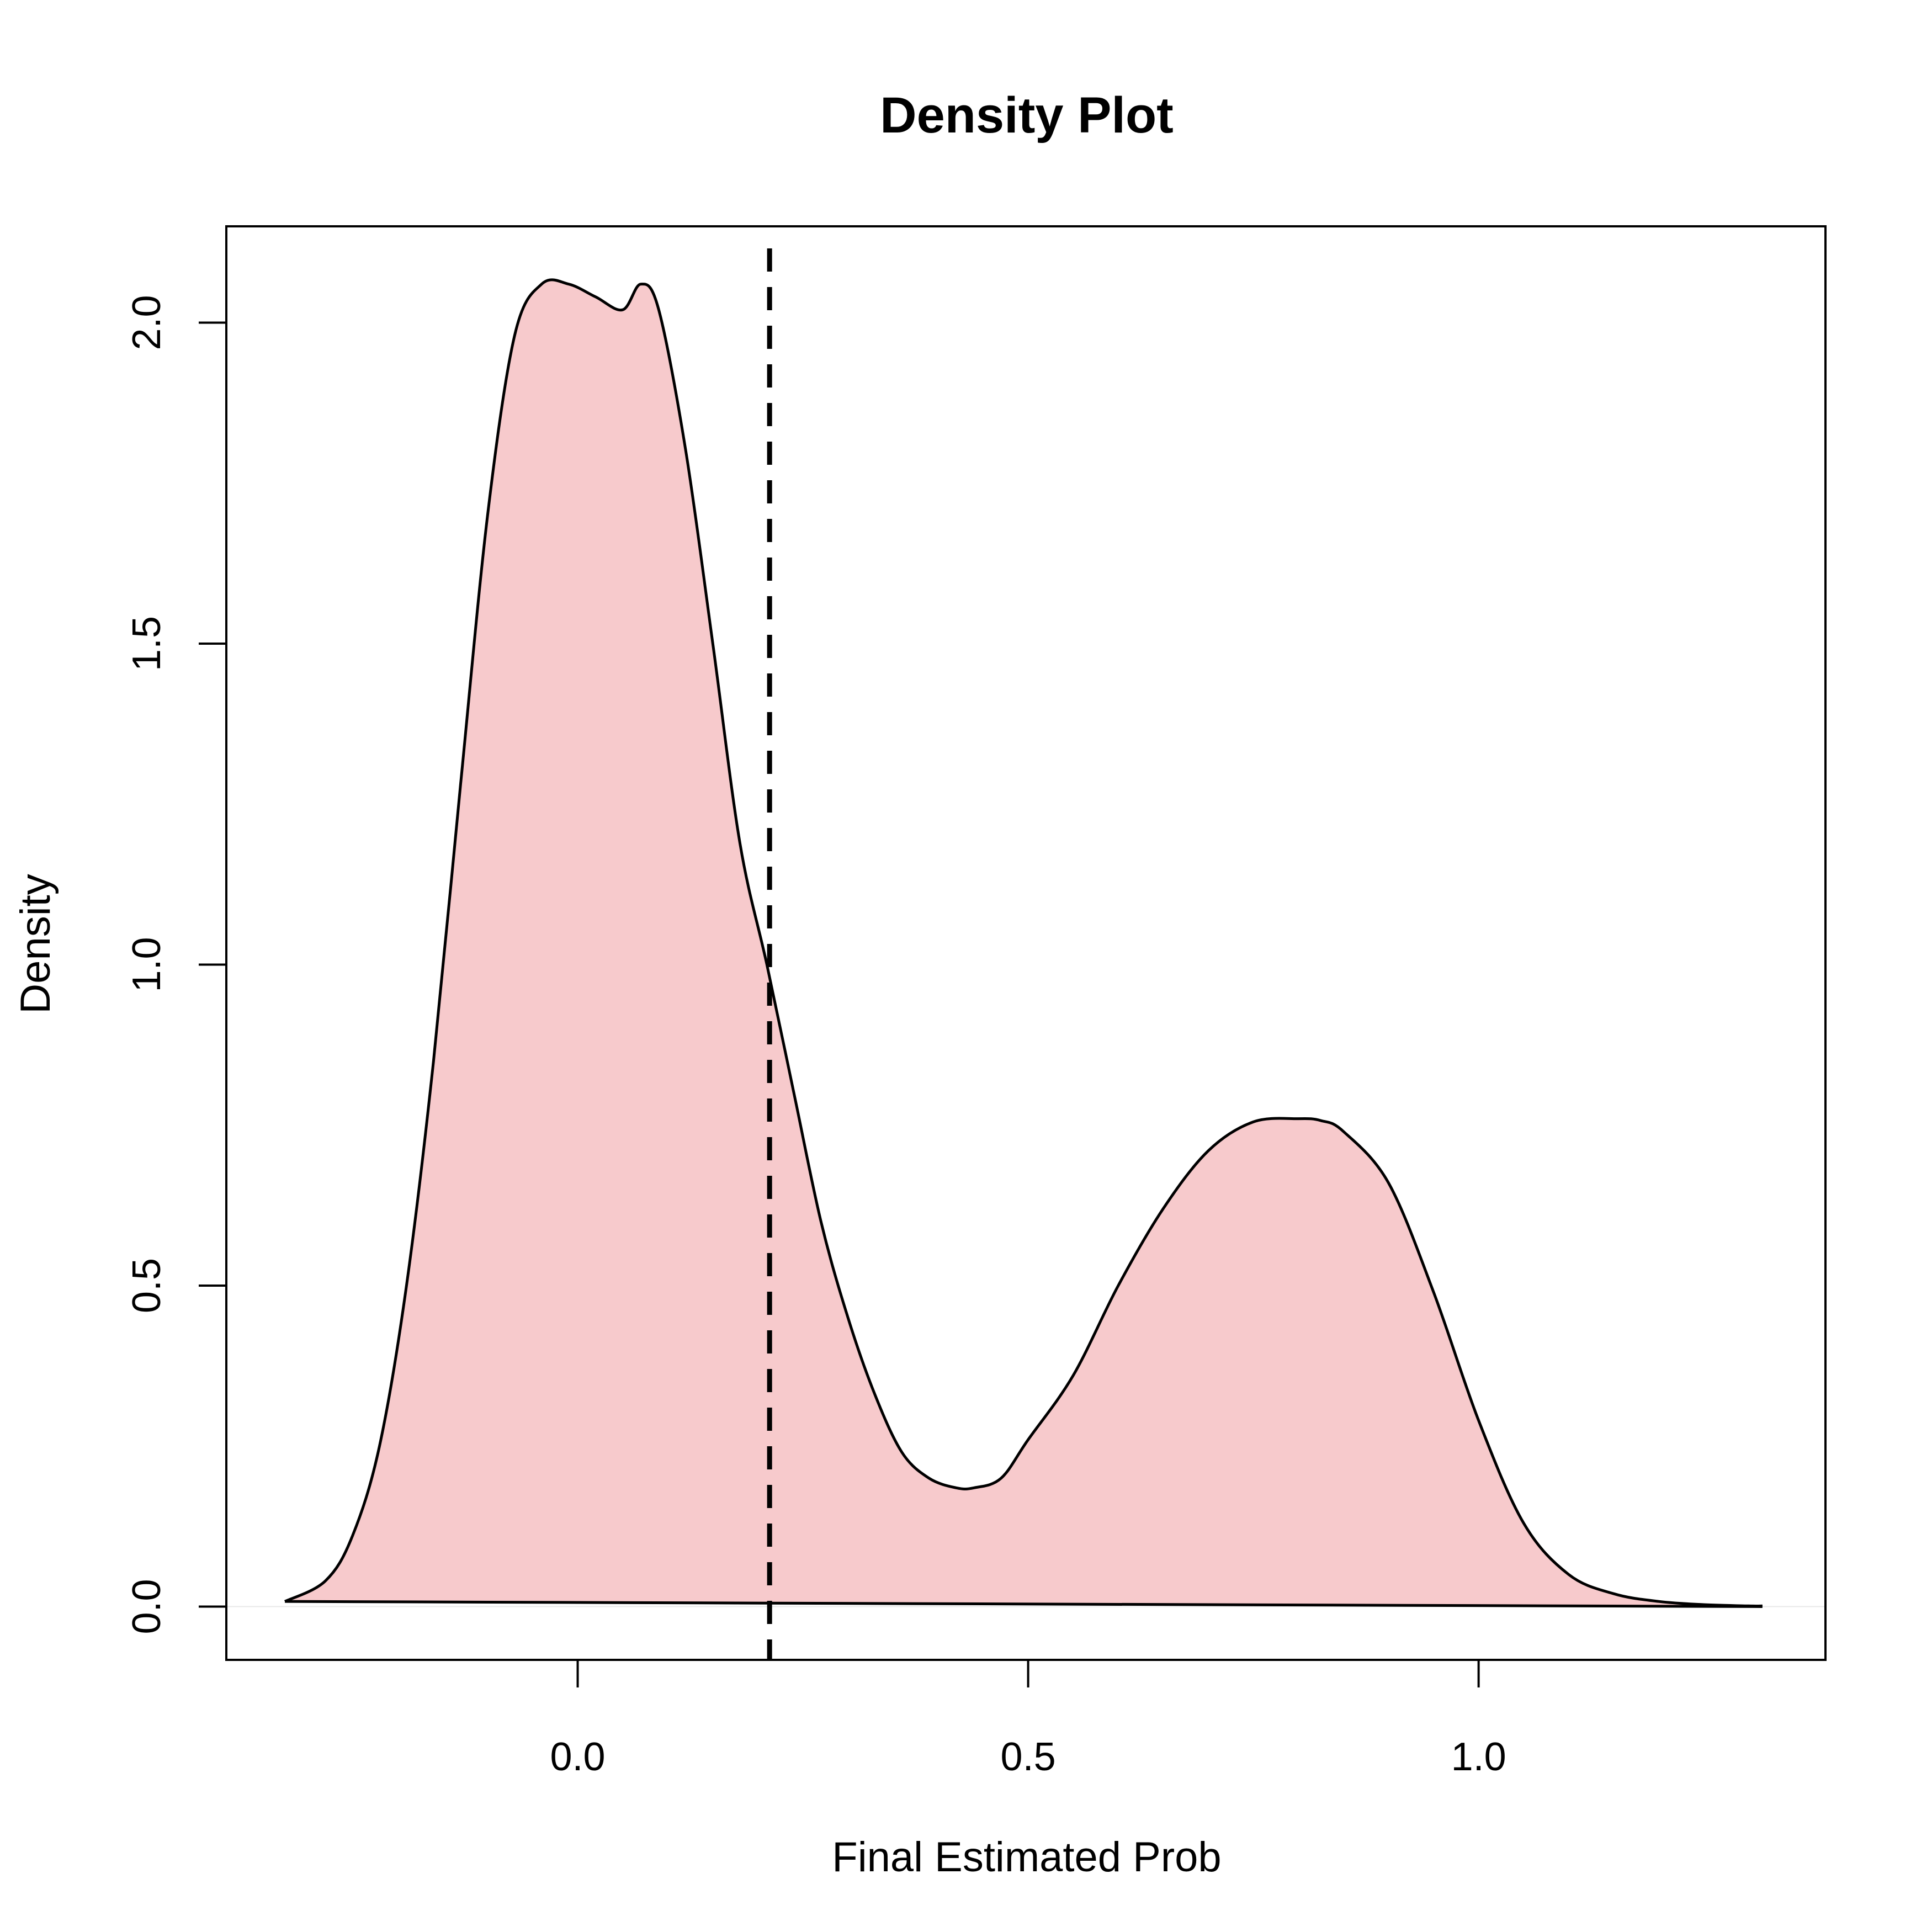 This screenshot has width=1932, height=1932. Describe the element at coordinates (1024, 1604) in the screenshot. I see `density-baseline` at that location.